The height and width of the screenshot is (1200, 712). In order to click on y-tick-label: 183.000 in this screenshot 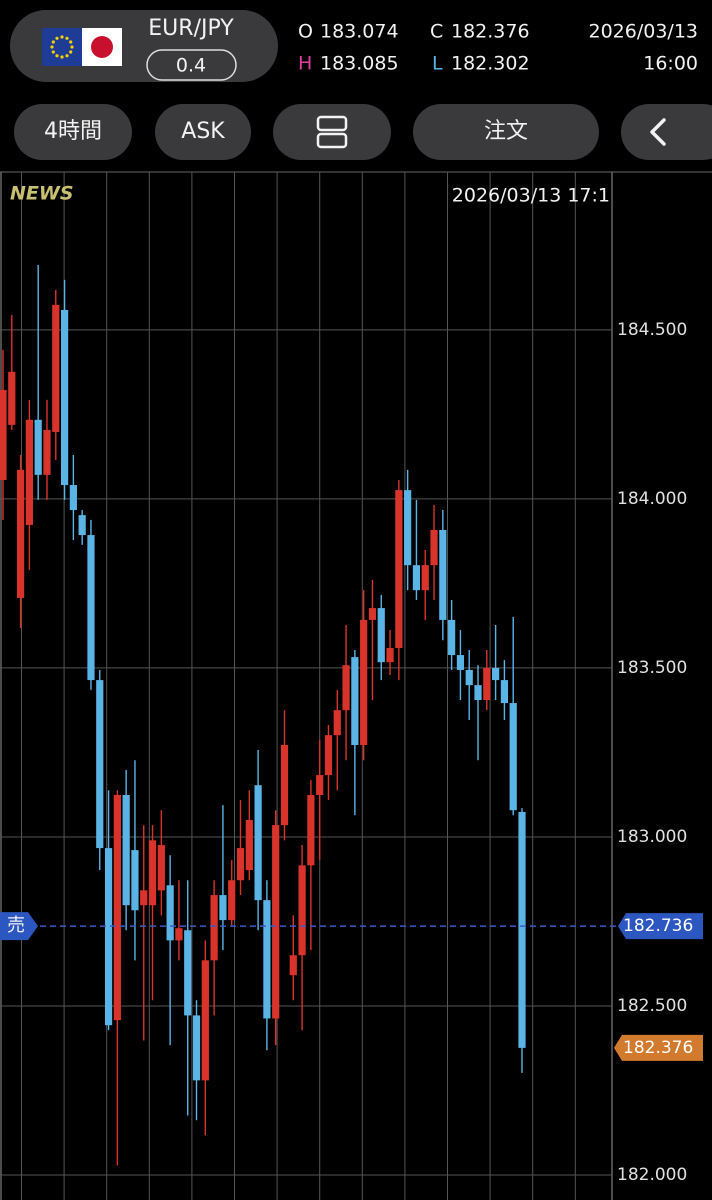, I will do `click(652, 837)`.